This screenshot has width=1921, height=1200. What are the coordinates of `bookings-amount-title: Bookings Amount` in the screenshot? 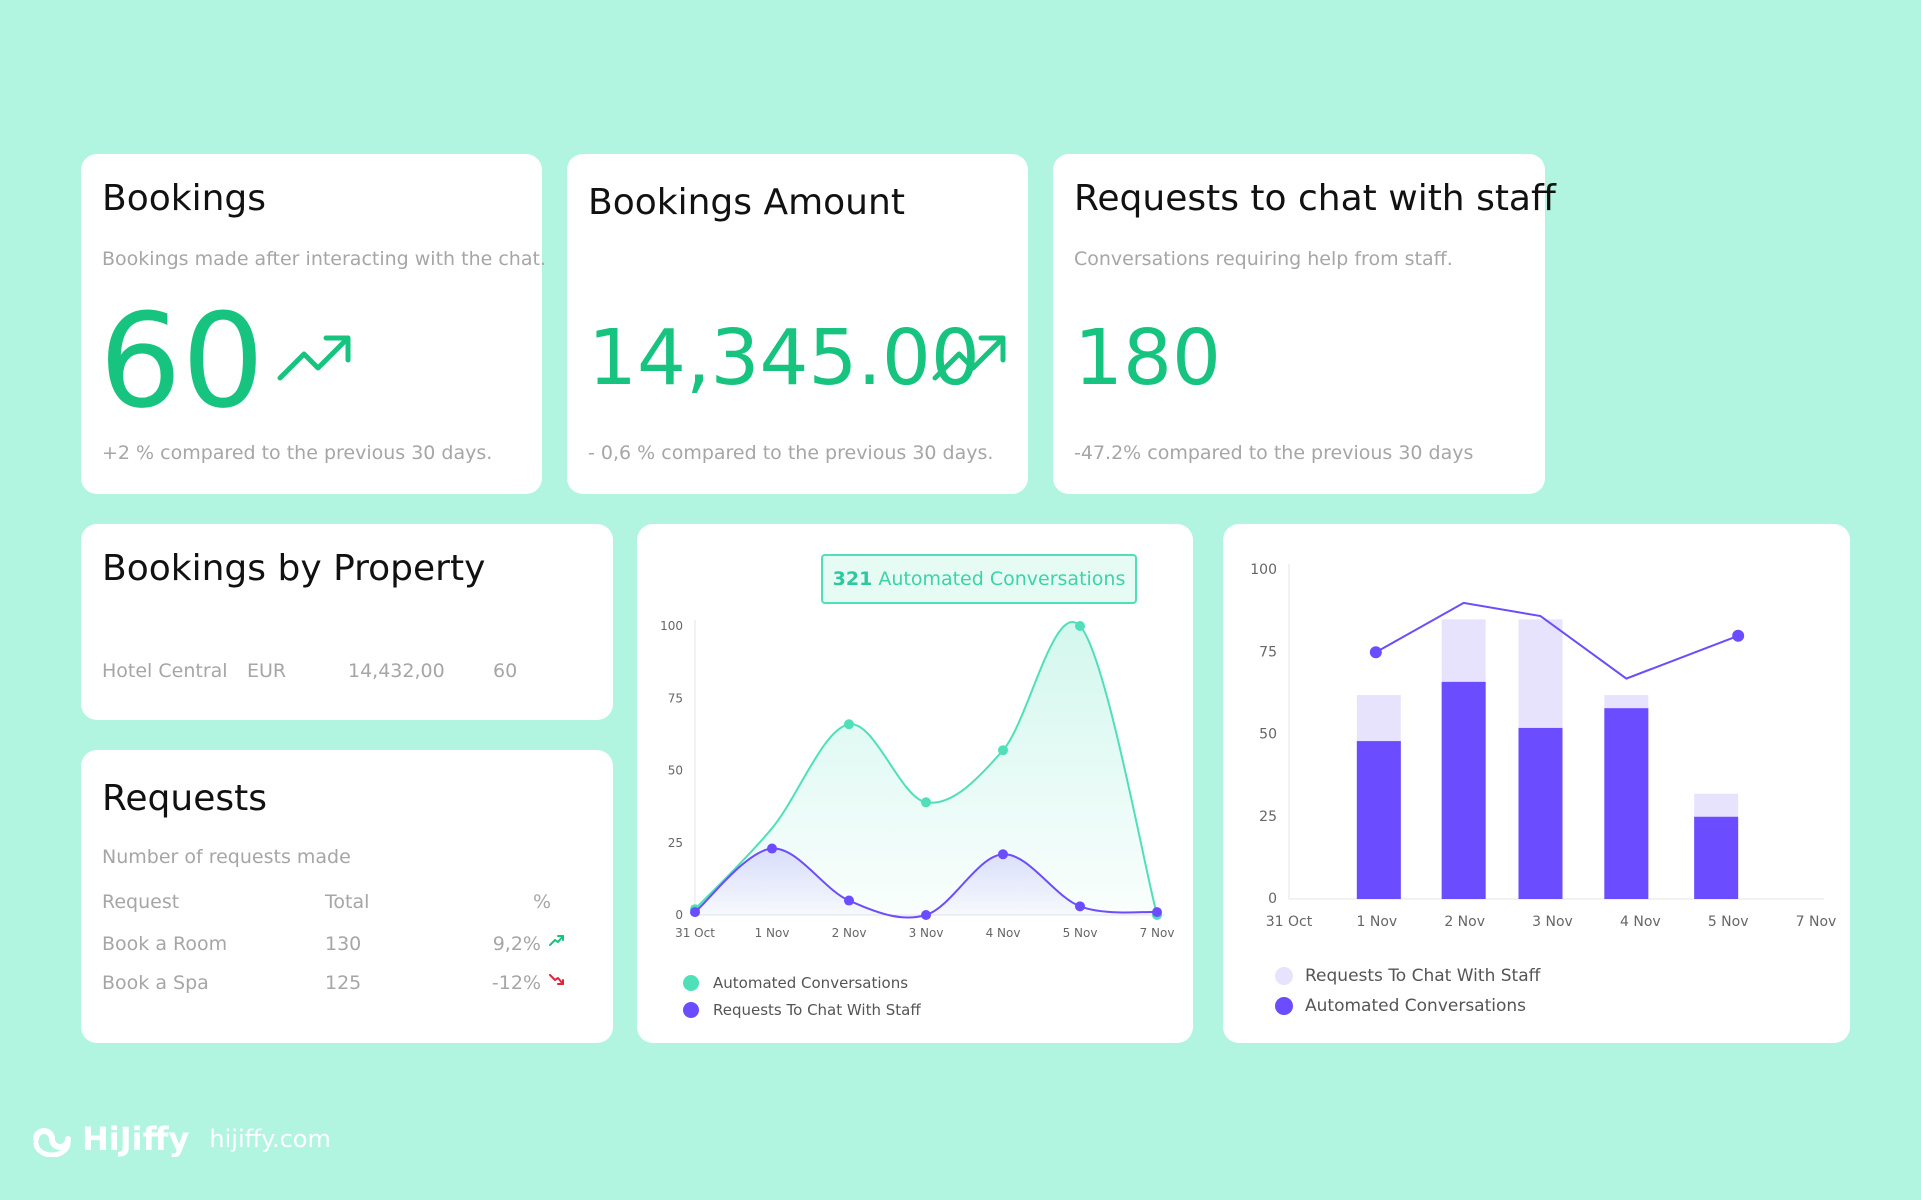 It's located at (746, 202).